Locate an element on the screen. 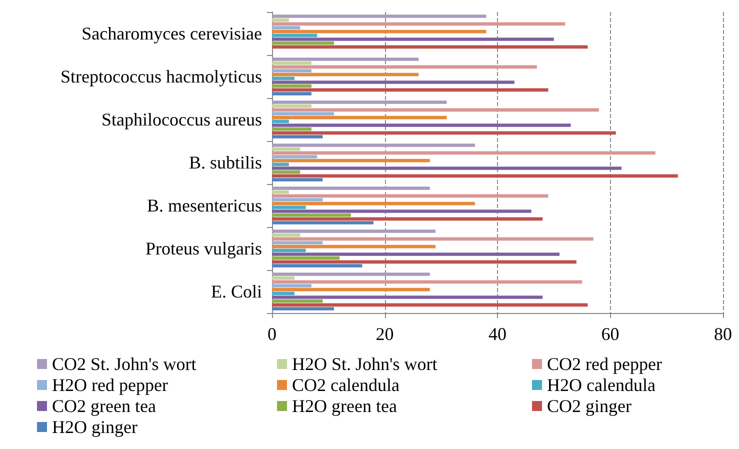 The height and width of the screenshot is (449, 739). legend-label: CO2 red pepper is located at coordinates (604, 364).